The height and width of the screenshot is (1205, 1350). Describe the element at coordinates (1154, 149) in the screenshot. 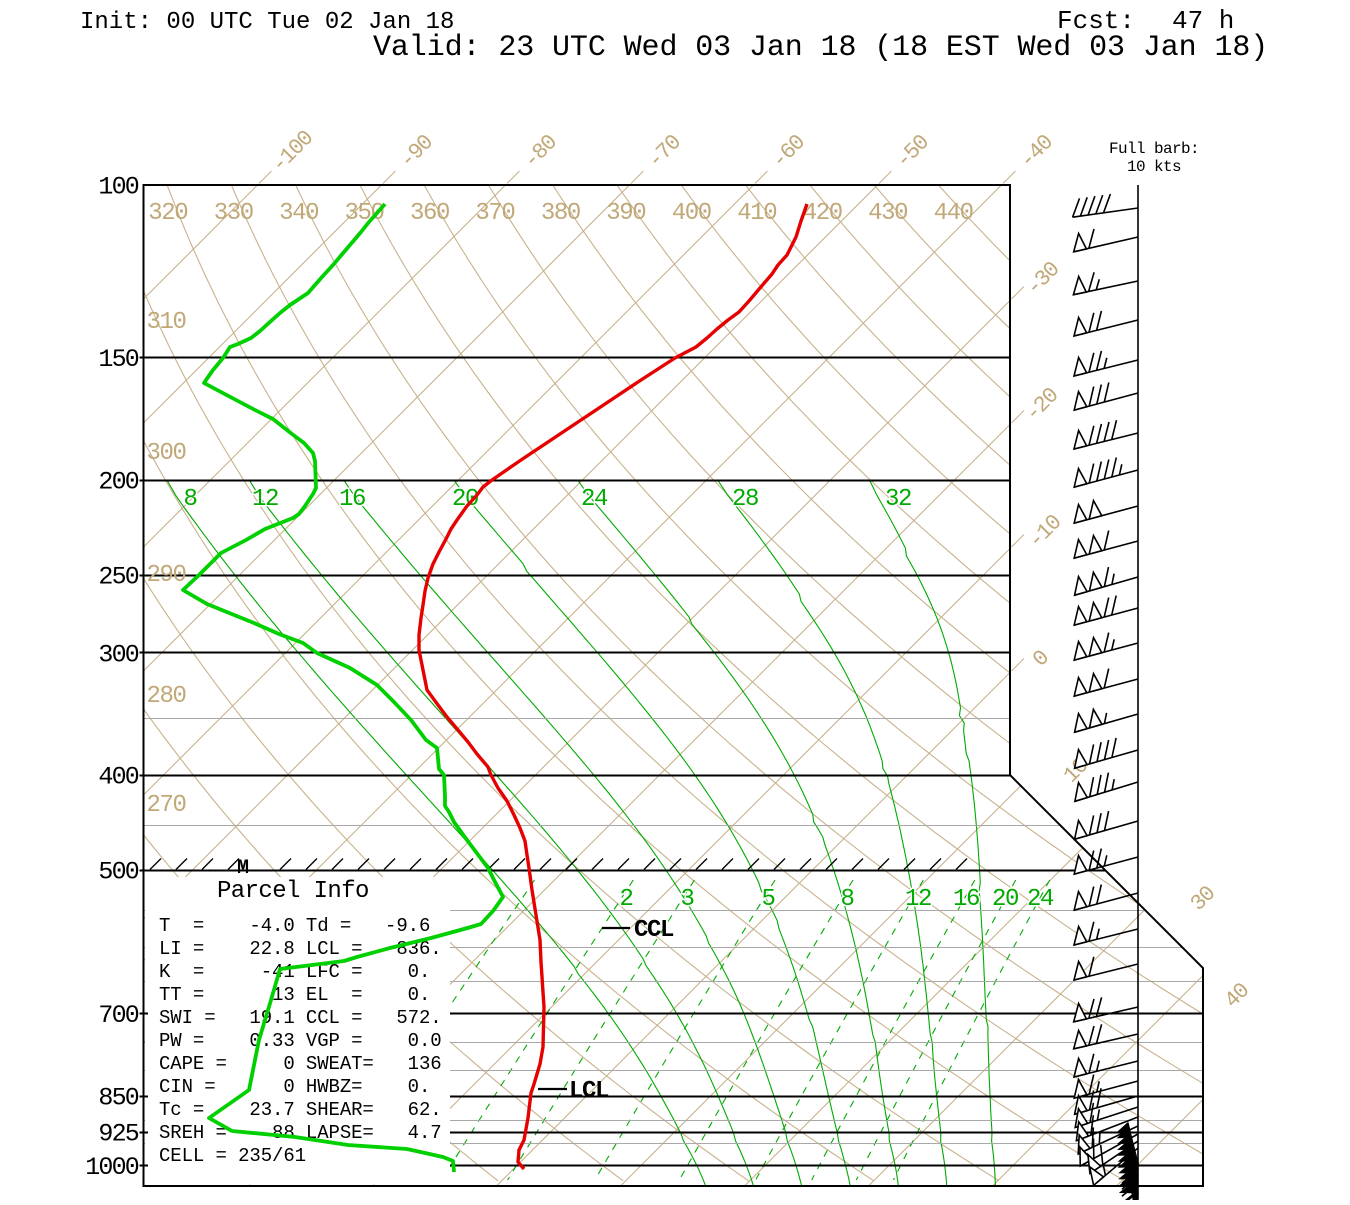

I see `svg-text: Full barb:` at that location.